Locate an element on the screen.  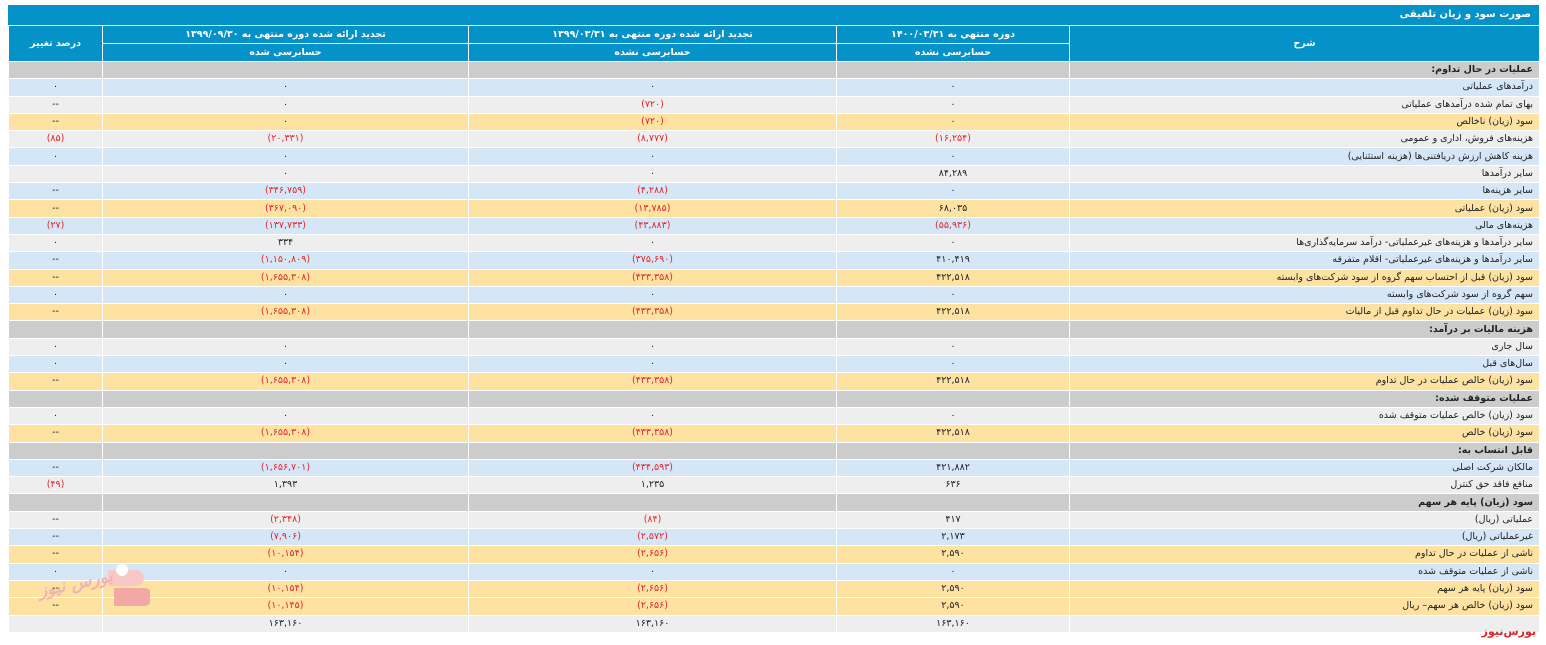
row-label-cell: عملیاتی (ریال) is located at coordinates (1304, 520).